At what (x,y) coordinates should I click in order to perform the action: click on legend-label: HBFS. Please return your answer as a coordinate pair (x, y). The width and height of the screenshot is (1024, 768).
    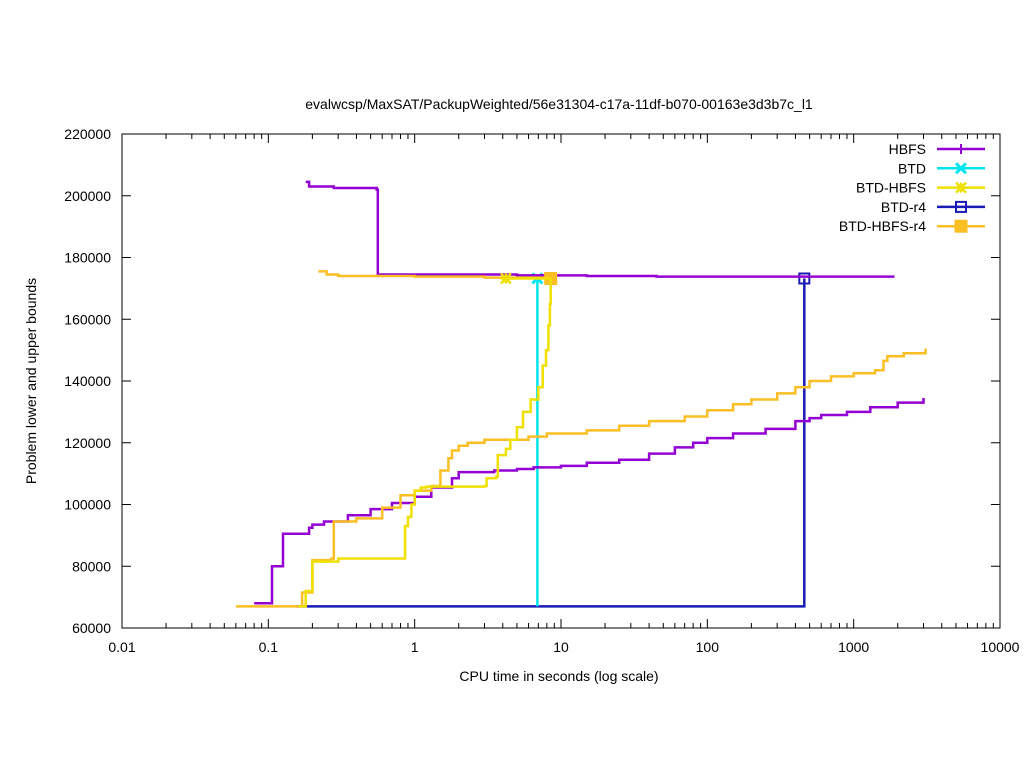
    Looking at the image, I should click on (907, 149).